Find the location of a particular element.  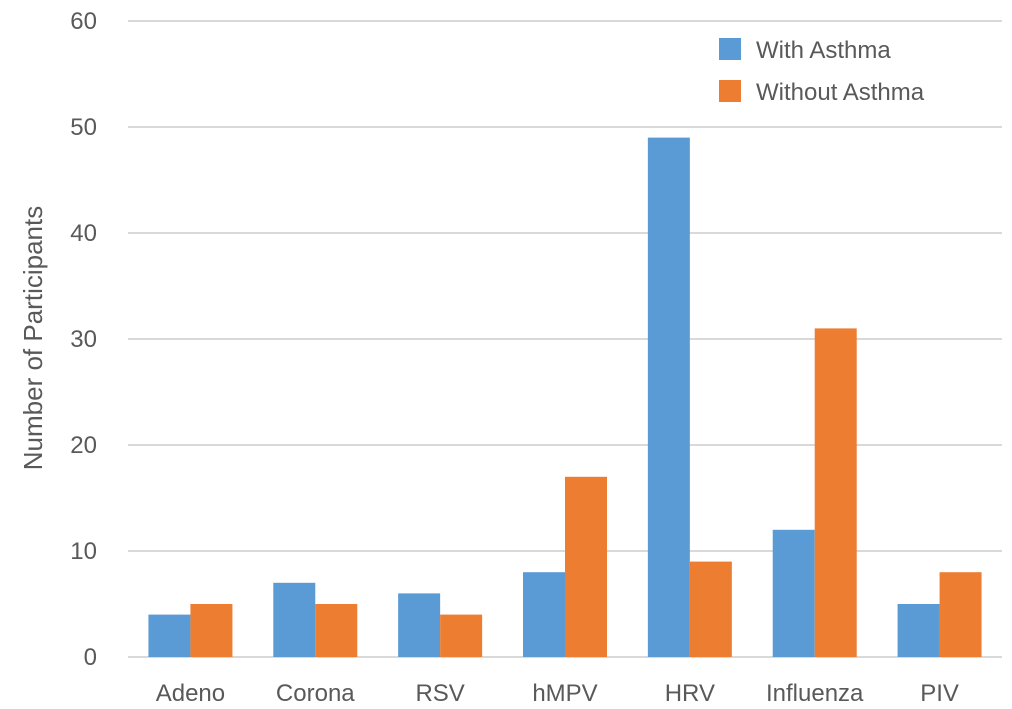

bar-without-asthma-influenza is located at coordinates (835, 492).